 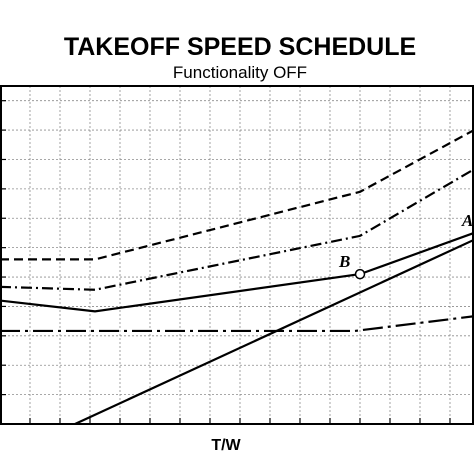 What do you see at coordinates (240, 72) in the screenshot?
I see `chart-subtitle: Functionality OFF` at bounding box center [240, 72].